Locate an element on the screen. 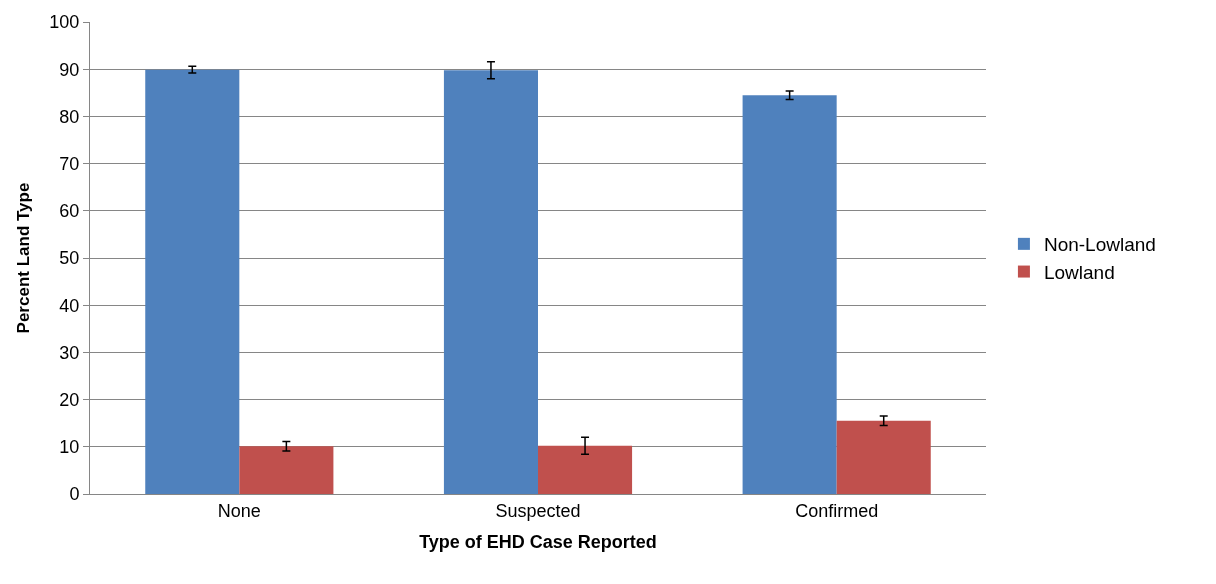  y-tick-label: 60 is located at coordinates (69, 211).